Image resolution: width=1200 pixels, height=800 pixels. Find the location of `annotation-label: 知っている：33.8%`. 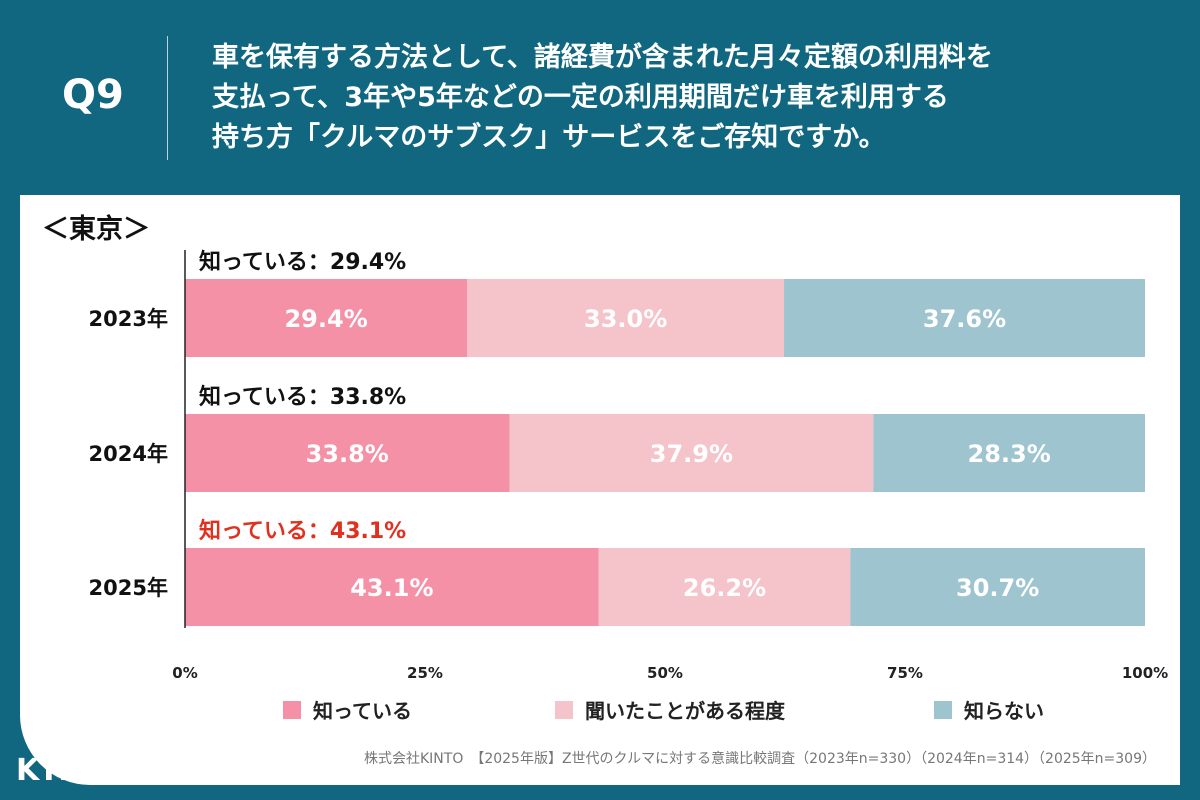

annotation-label: 知っている：33.8% is located at coordinates (302, 397).